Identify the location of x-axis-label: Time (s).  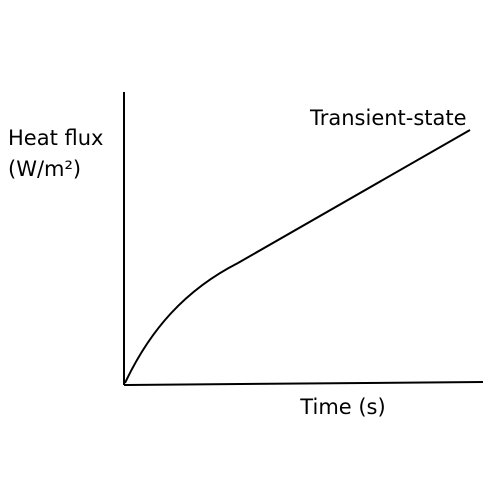
(342, 407).